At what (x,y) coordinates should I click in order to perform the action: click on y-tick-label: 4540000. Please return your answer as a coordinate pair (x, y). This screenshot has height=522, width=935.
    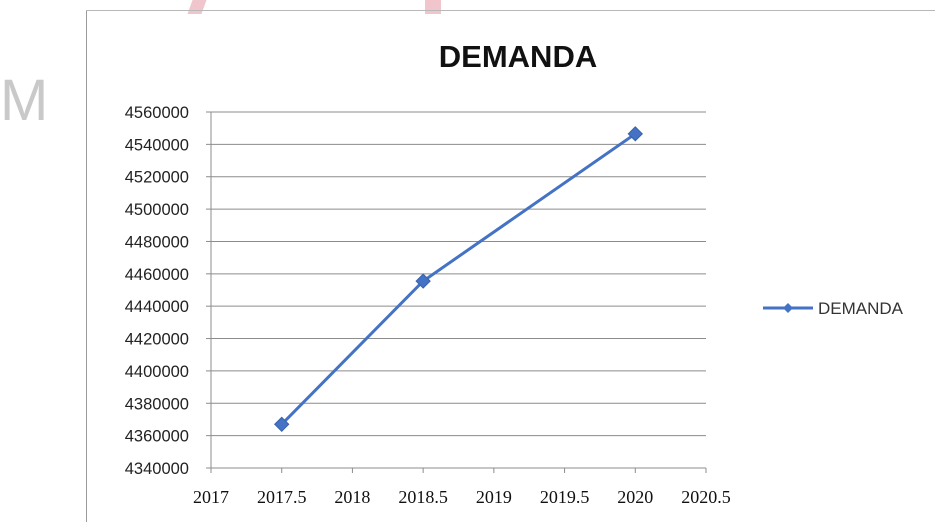
    Looking at the image, I should click on (157, 145).